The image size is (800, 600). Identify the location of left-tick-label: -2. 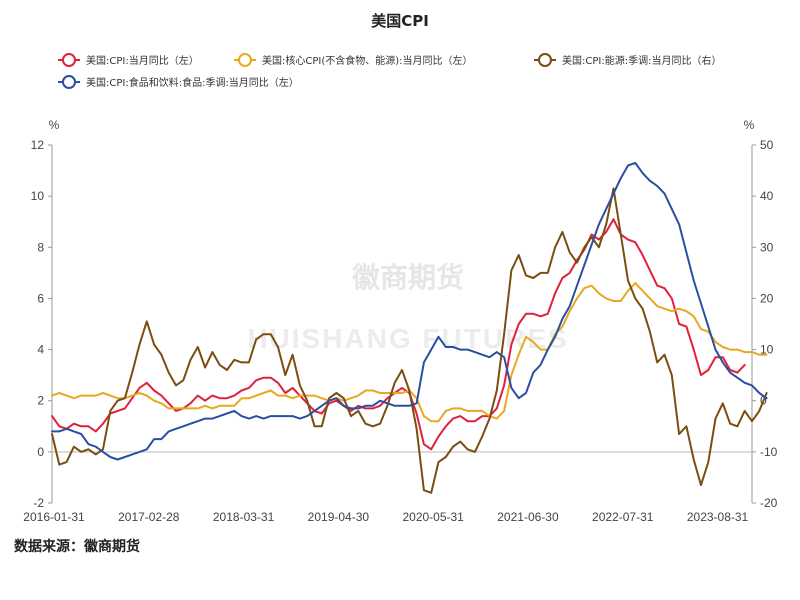
(38, 503).